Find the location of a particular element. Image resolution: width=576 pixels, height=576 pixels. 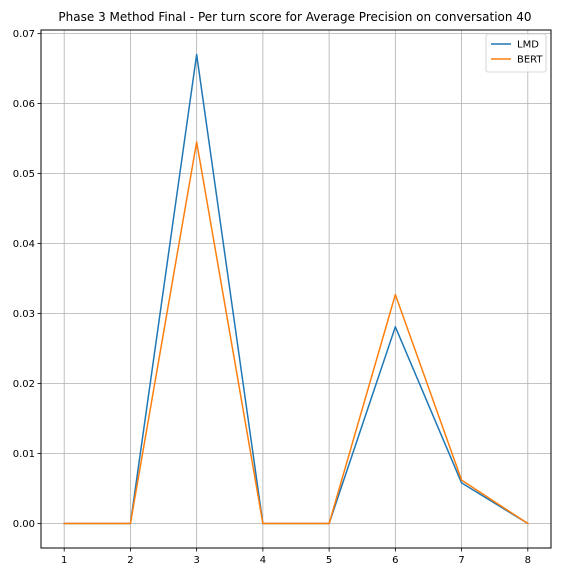

x-tick-label: 5 is located at coordinates (329, 560).